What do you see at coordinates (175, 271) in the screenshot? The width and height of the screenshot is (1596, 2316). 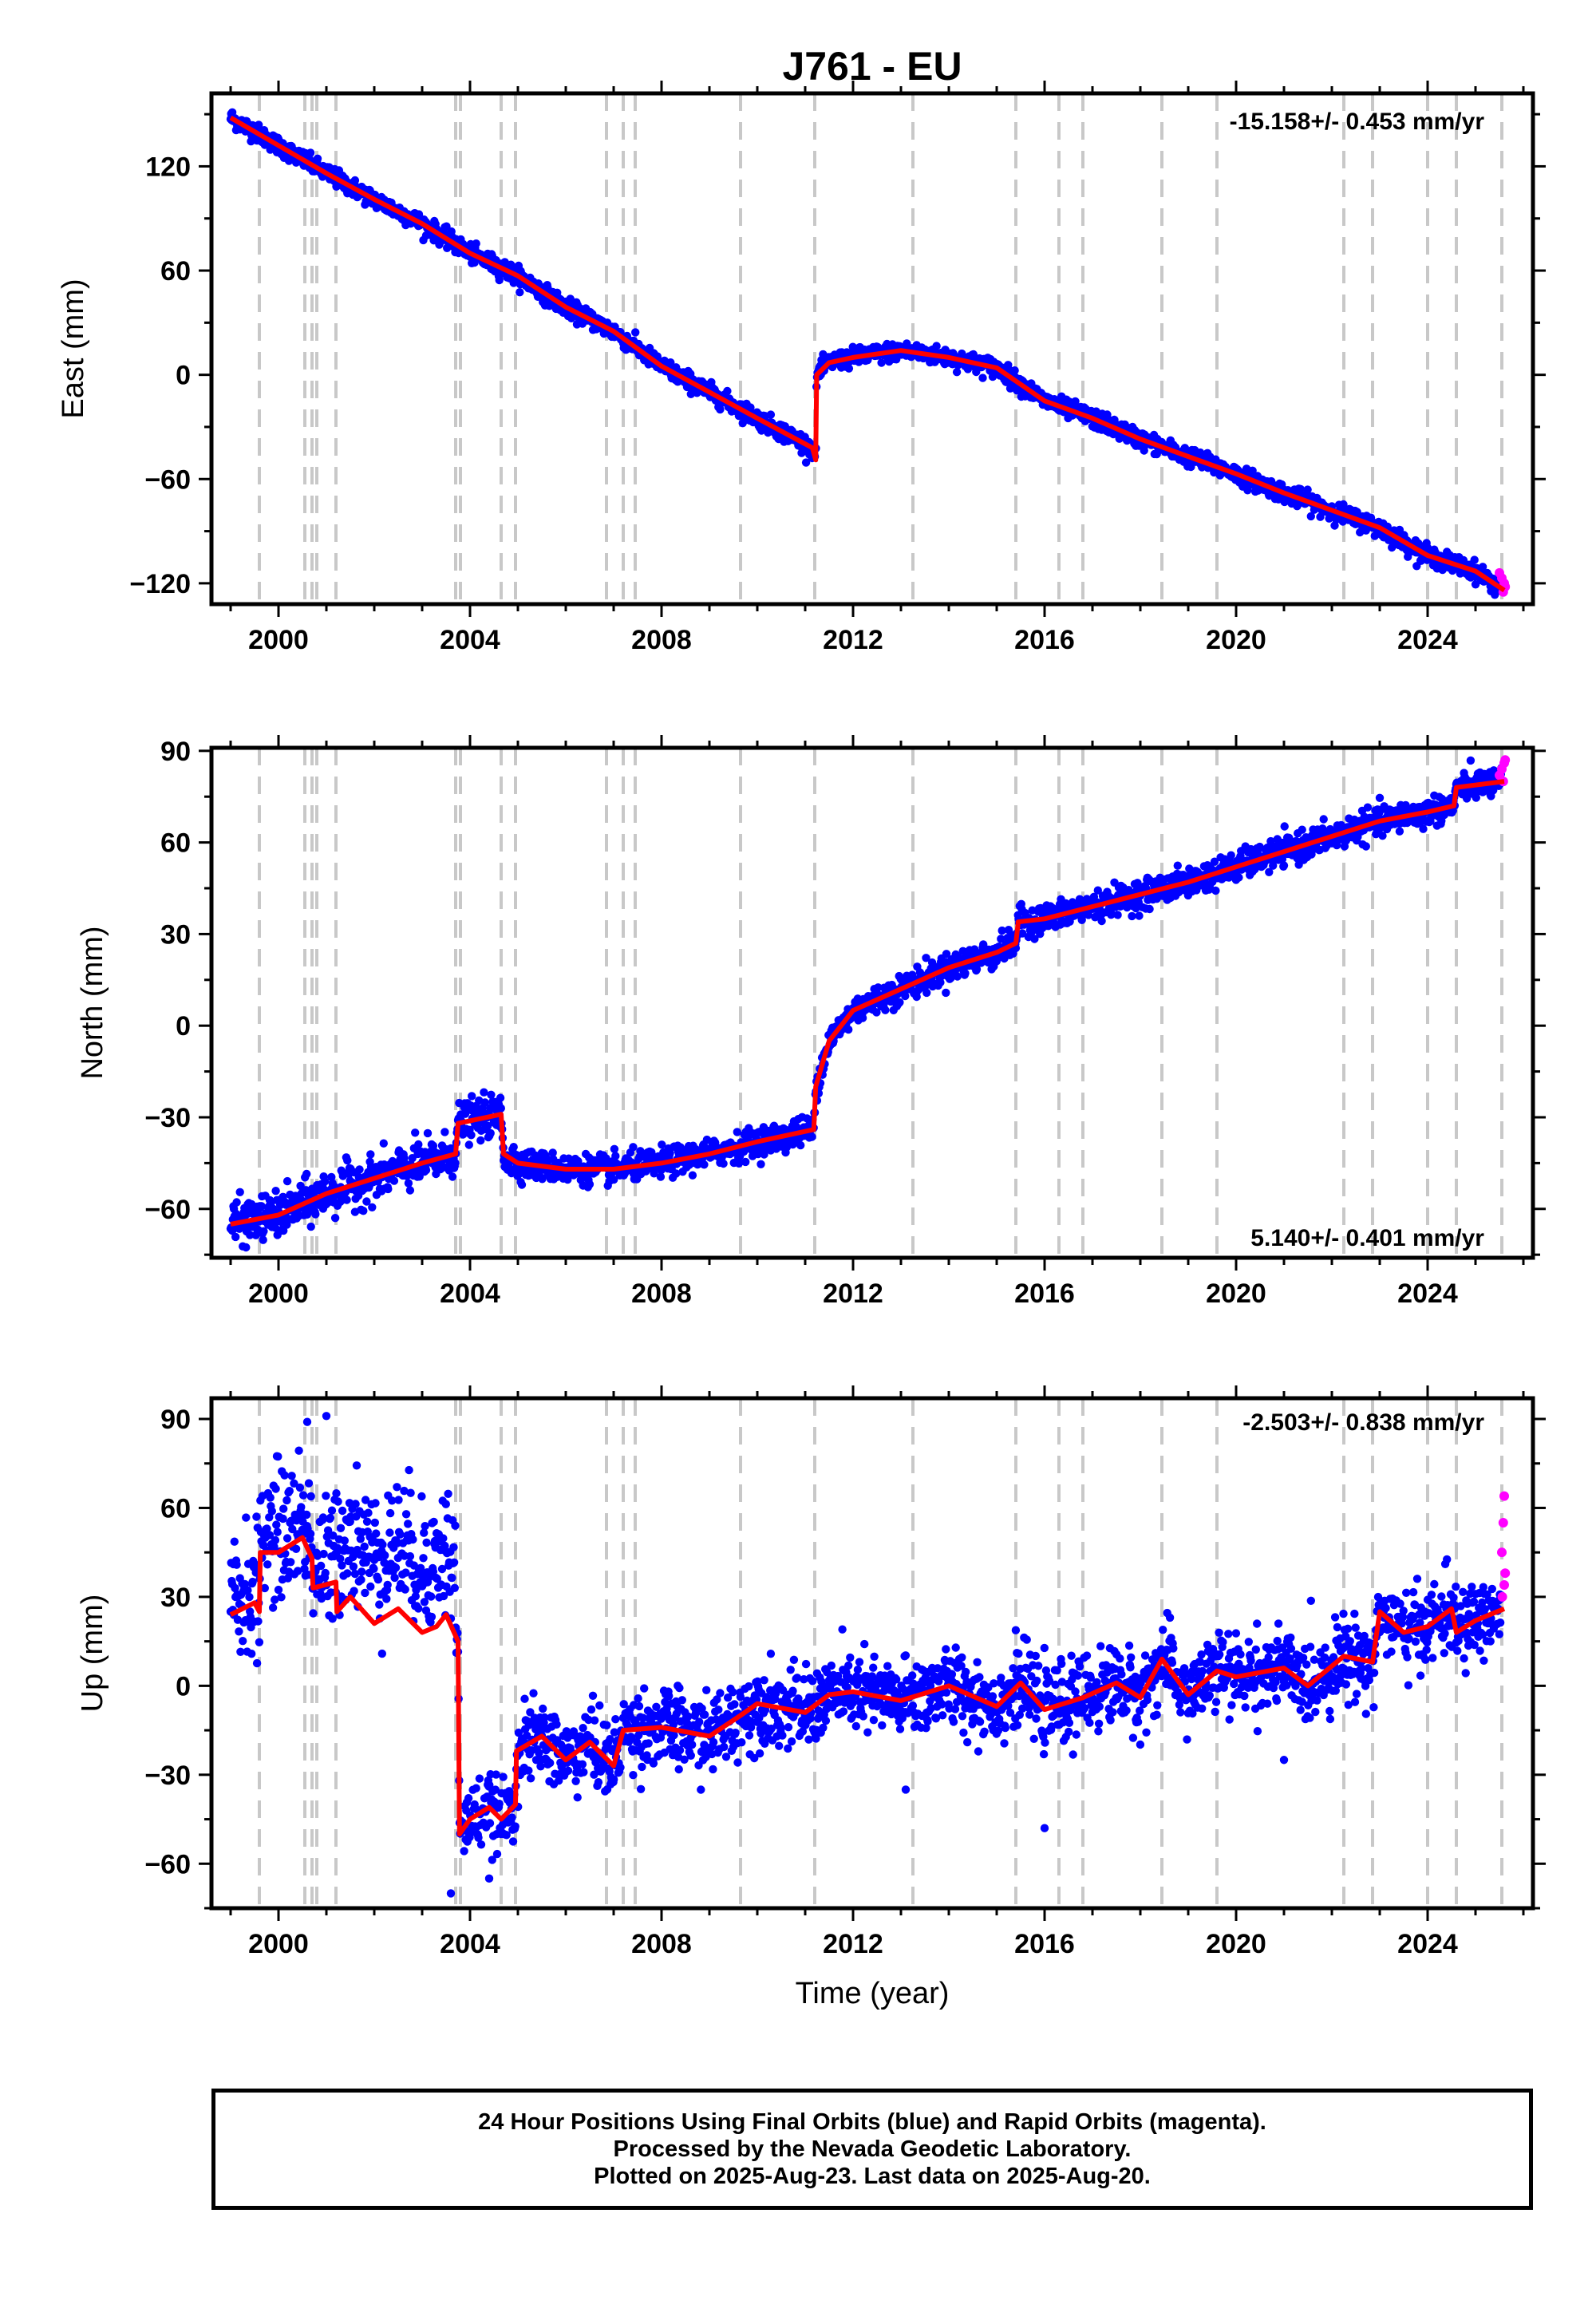 I see `east-y-tick-label-1: 60` at bounding box center [175, 271].